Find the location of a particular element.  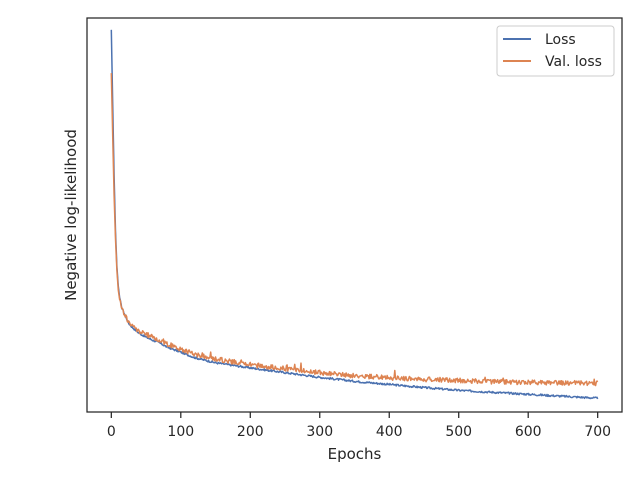

x-tick-label: 300 is located at coordinates (319, 432).